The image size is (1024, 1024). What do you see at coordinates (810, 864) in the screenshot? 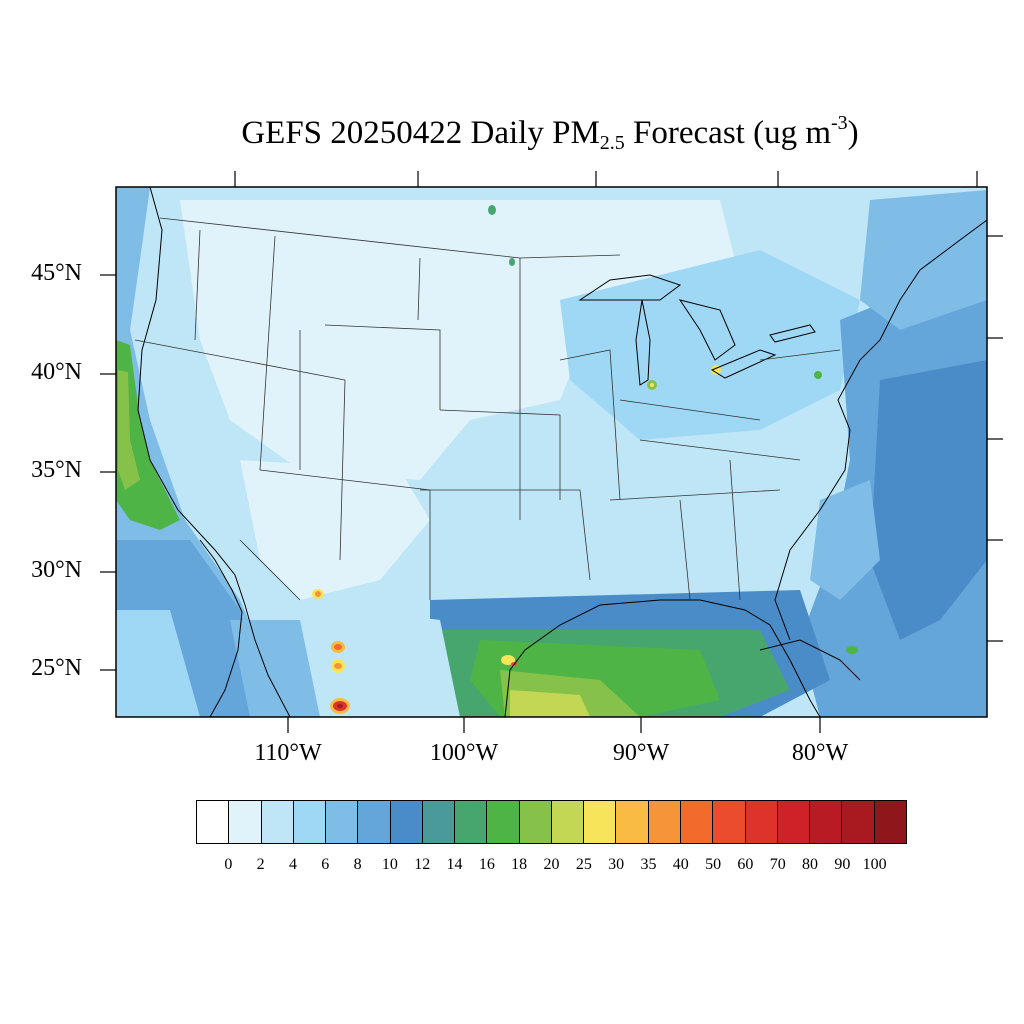
I see `colorbar-tick-label: 80` at bounding box center [810, 864].